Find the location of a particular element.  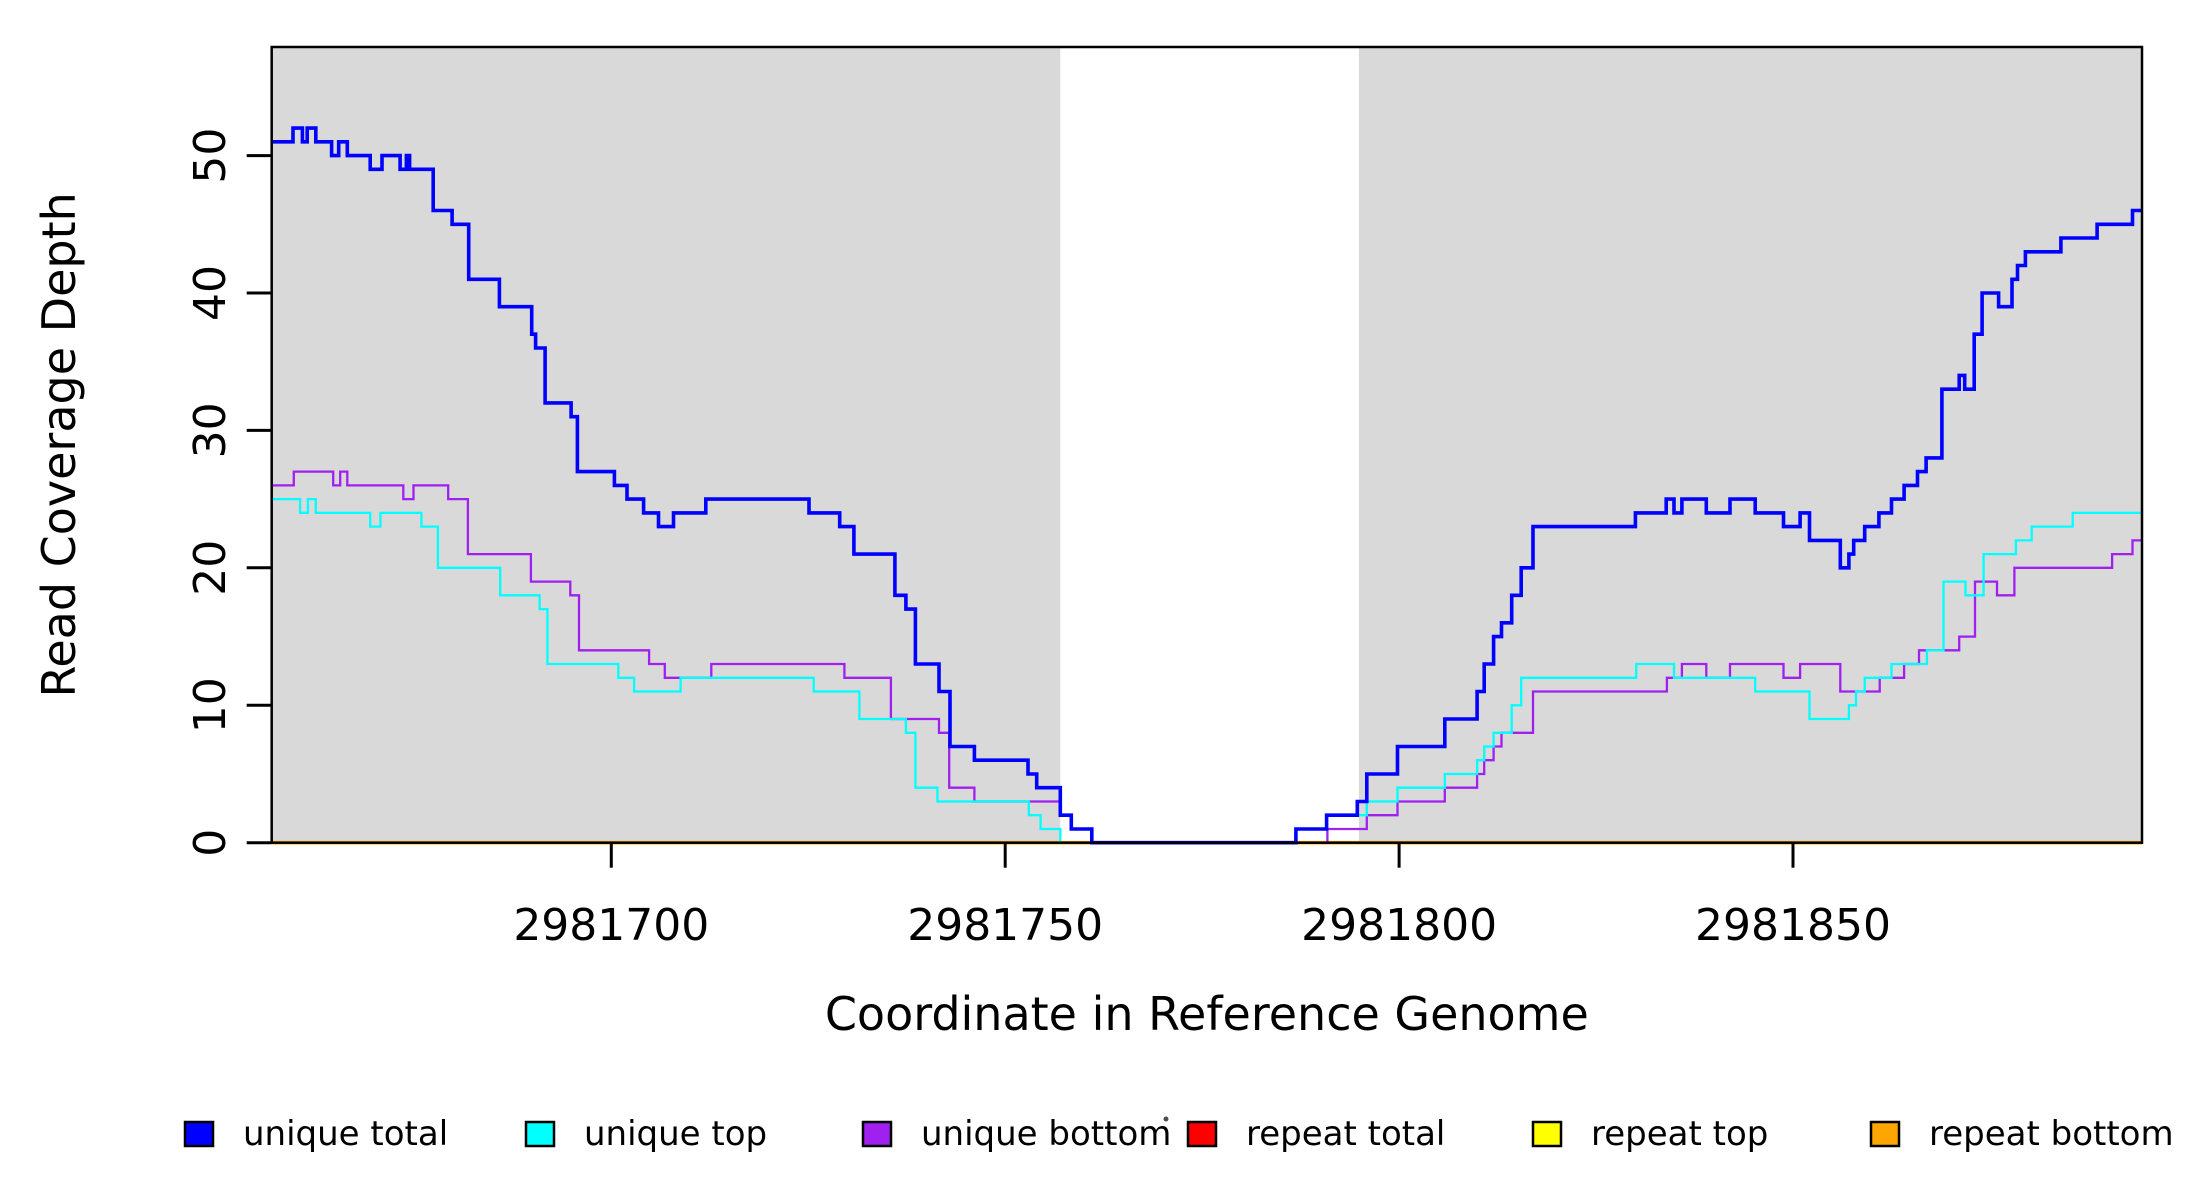

legend-swatch-repeat-bottom is located at coordinates (1885, 1134).